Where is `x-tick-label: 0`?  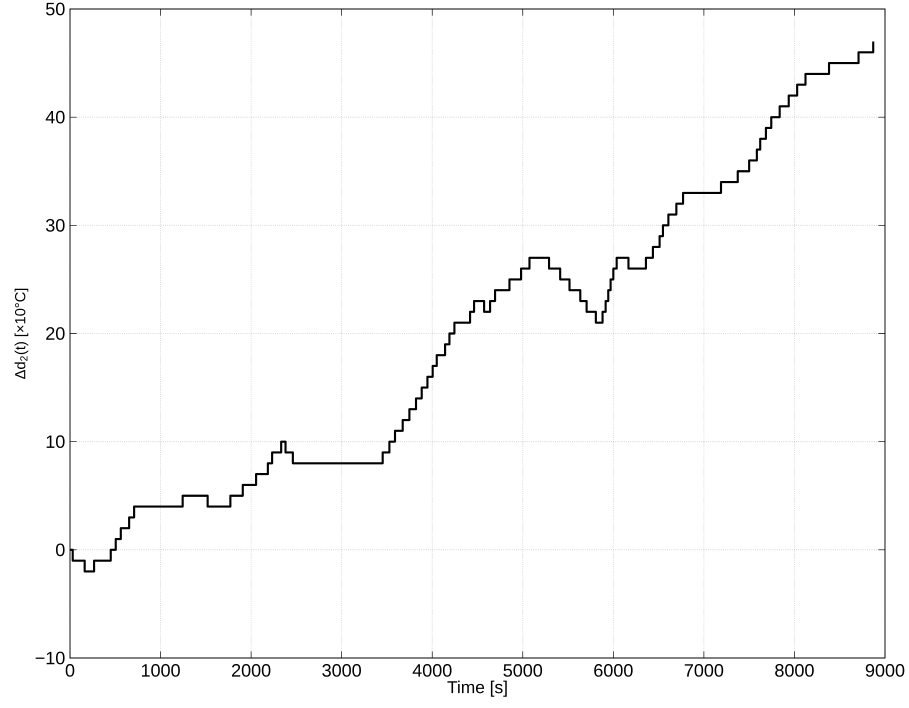 x-tick-label: 0 is located at coordinates (70, 670).